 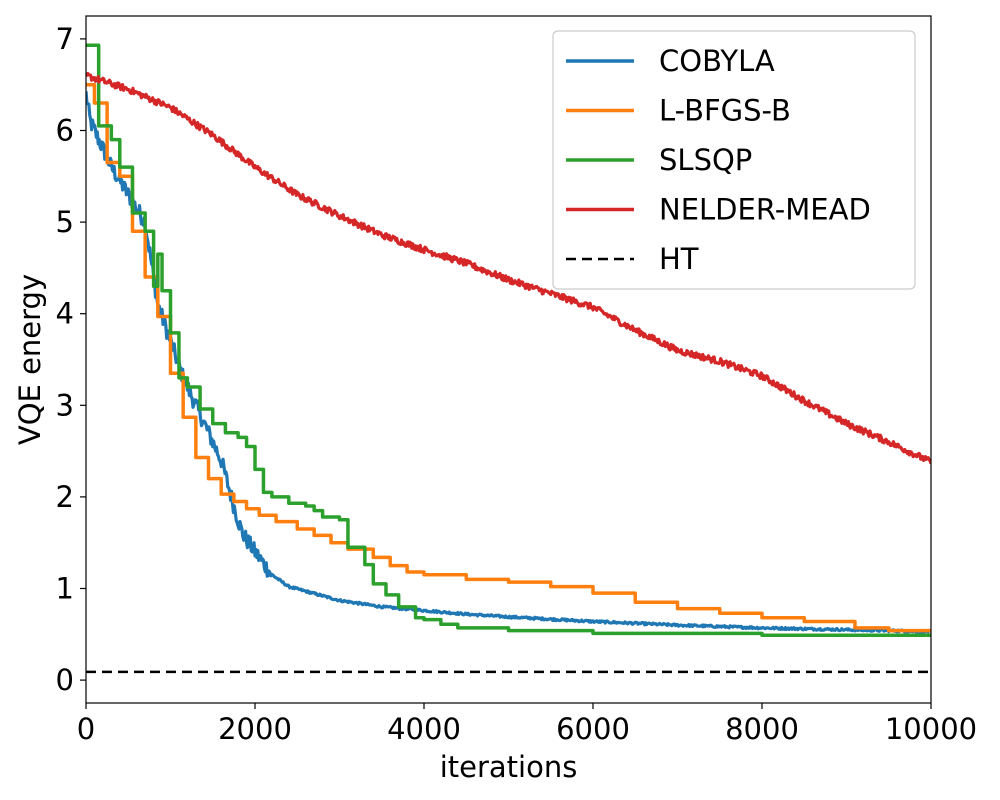 What do you see at coordinates (931, 729) in the screenshot?
I see `x-tick-label: 10000` at bounding box center [931, 729].